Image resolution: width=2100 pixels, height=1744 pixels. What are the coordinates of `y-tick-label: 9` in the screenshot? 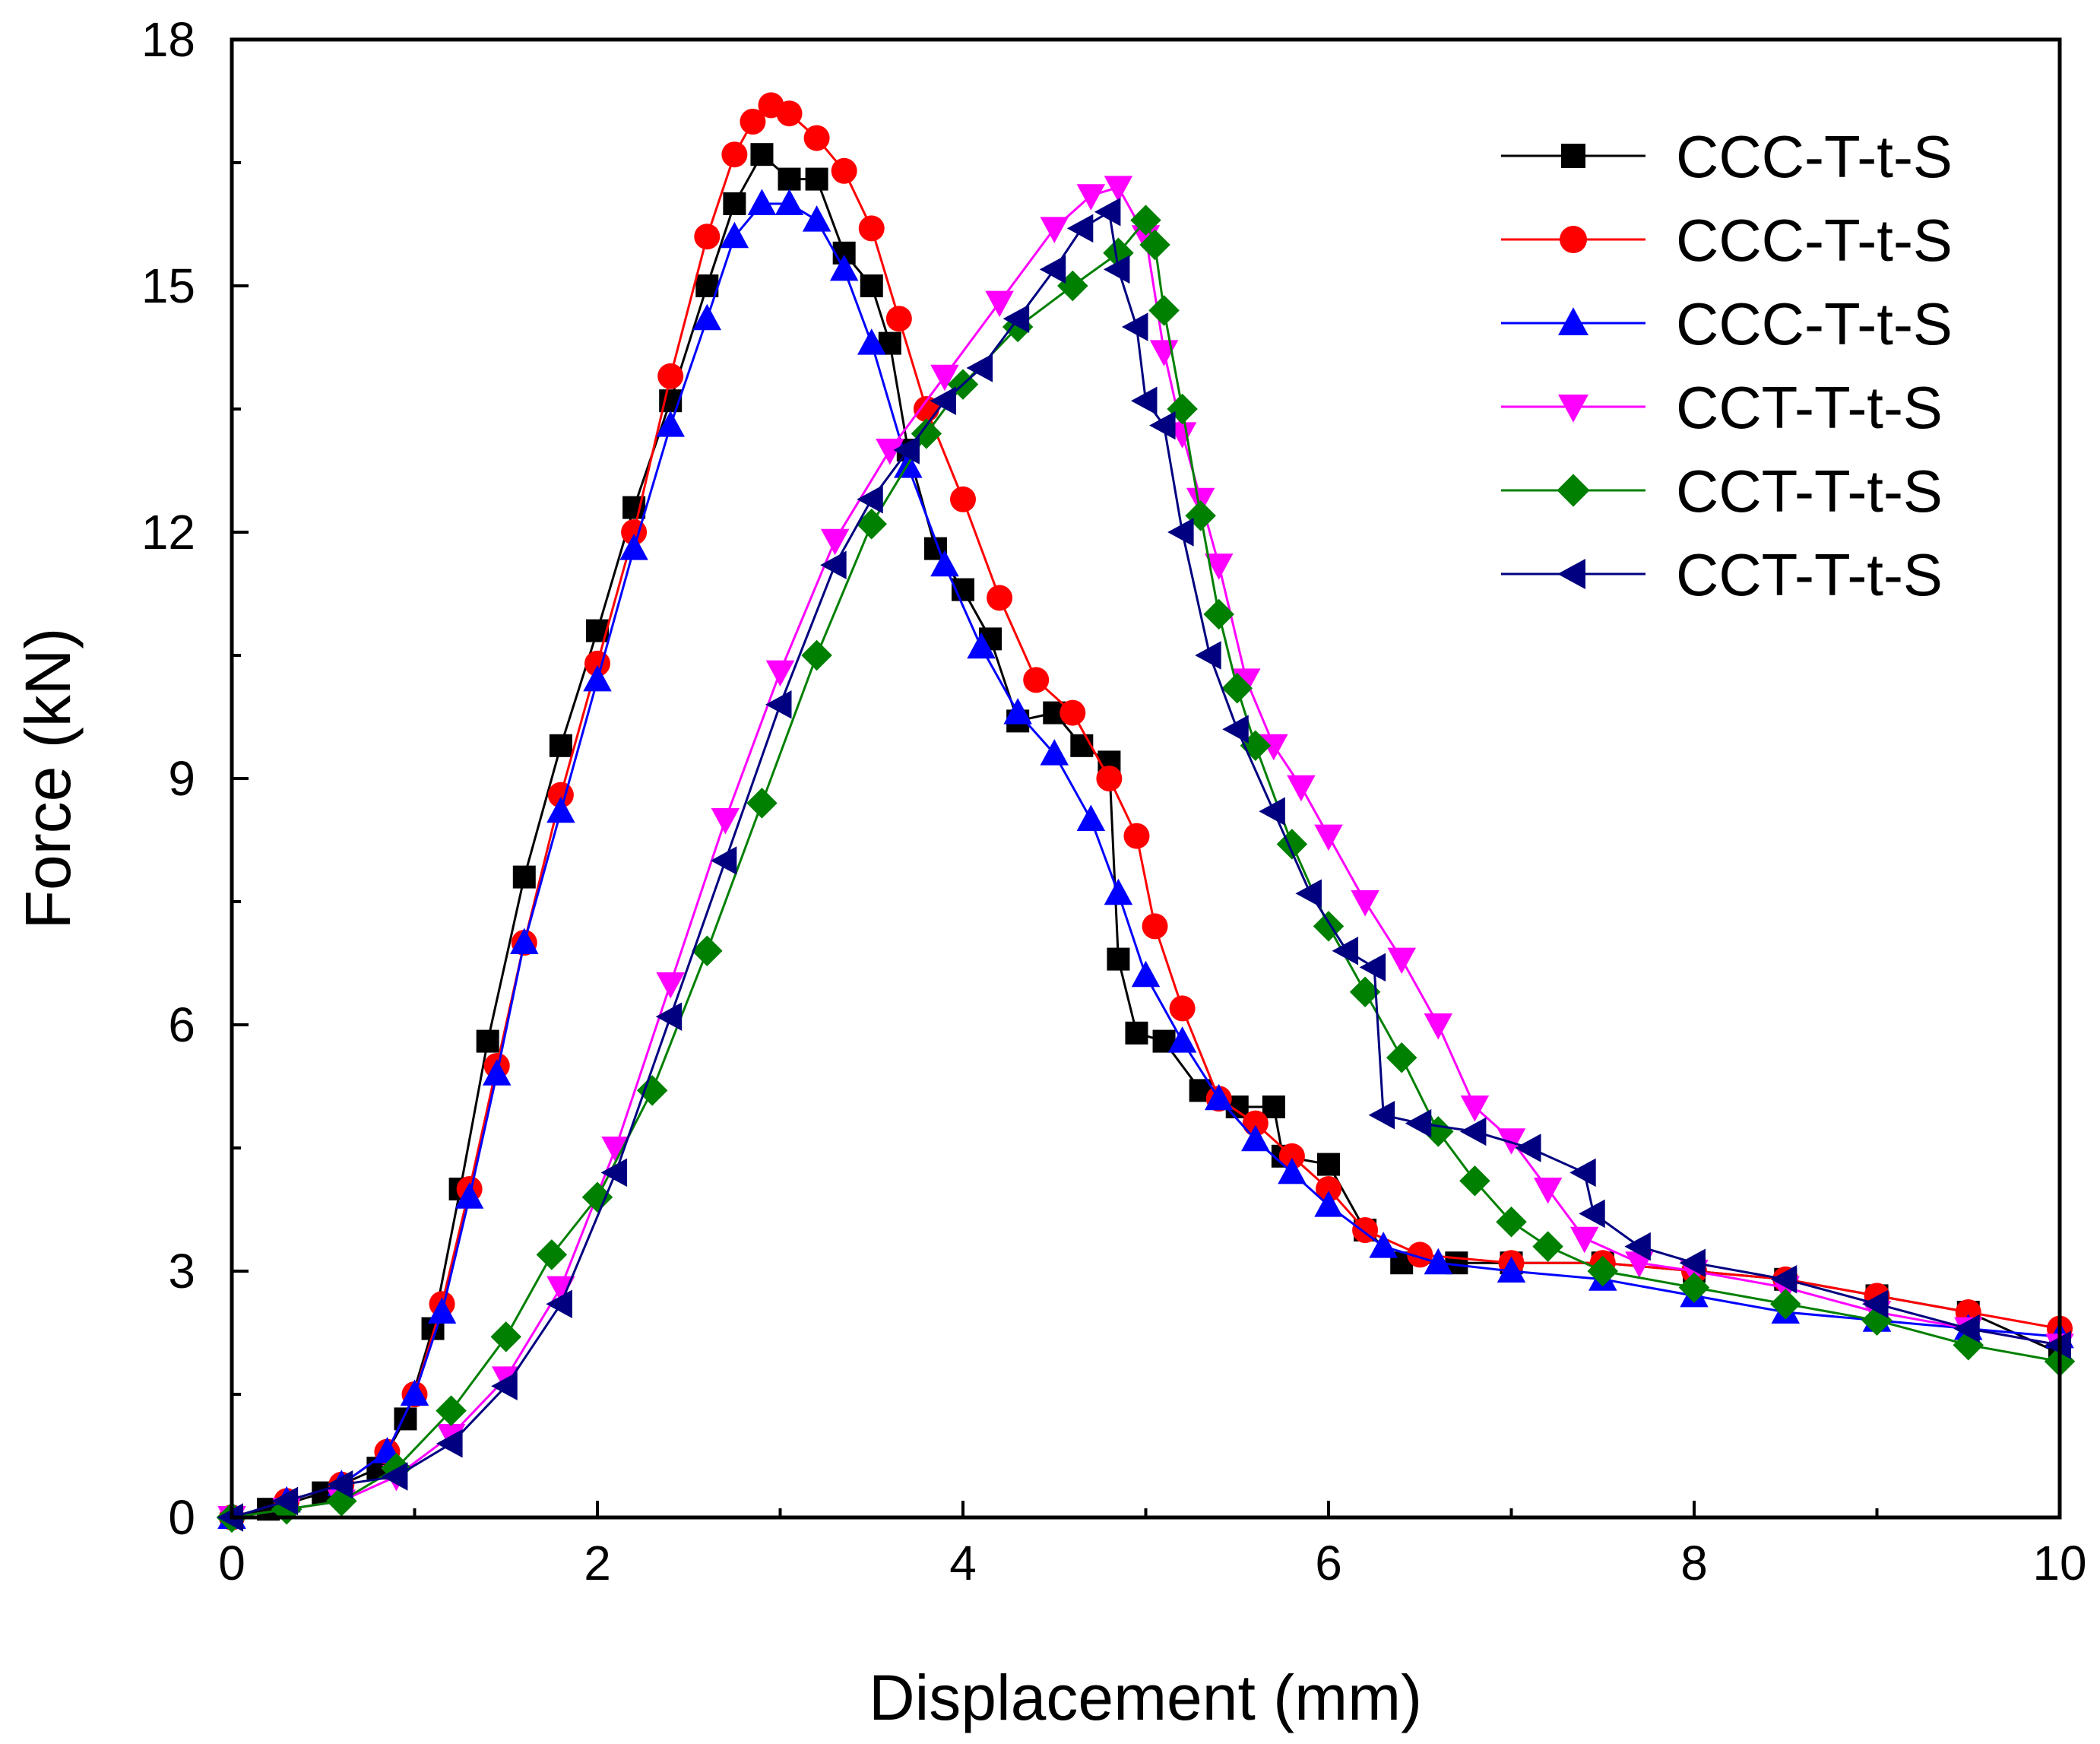 It's located at (181, 778).